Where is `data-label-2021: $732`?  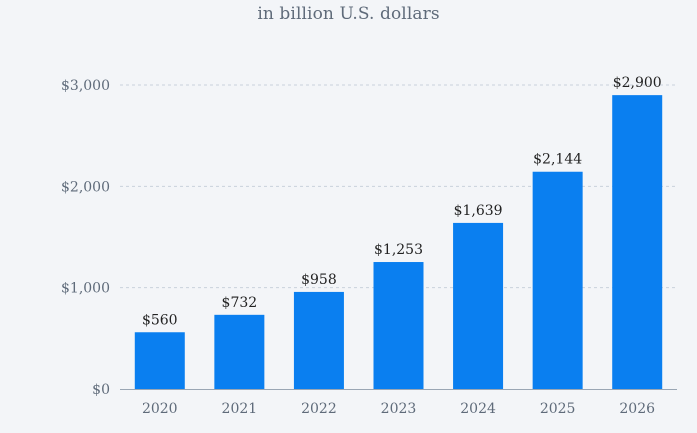
data-label-2021: $732 is located at coordinates (240, 303).